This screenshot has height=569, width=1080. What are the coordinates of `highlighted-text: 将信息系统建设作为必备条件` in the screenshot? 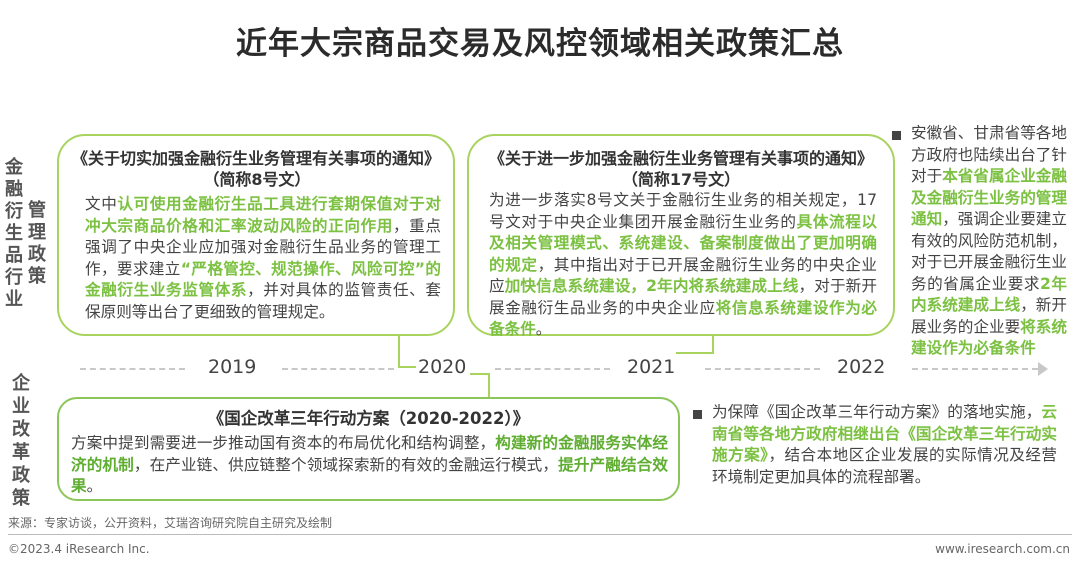 It's located at (683, 318).